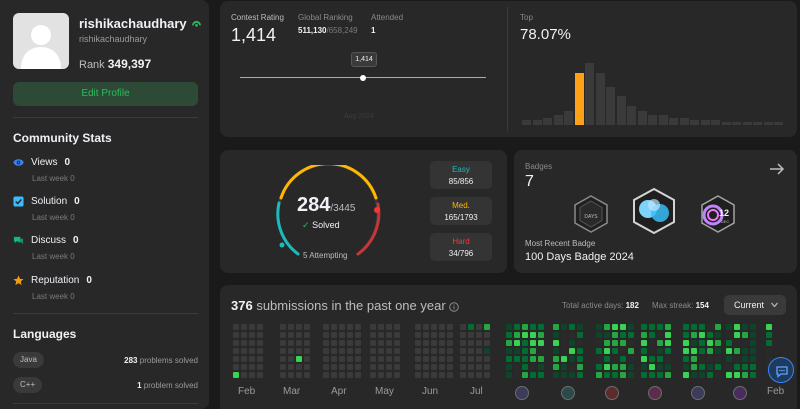  I want to click on year-dropdown: Current, so click(755, 305).